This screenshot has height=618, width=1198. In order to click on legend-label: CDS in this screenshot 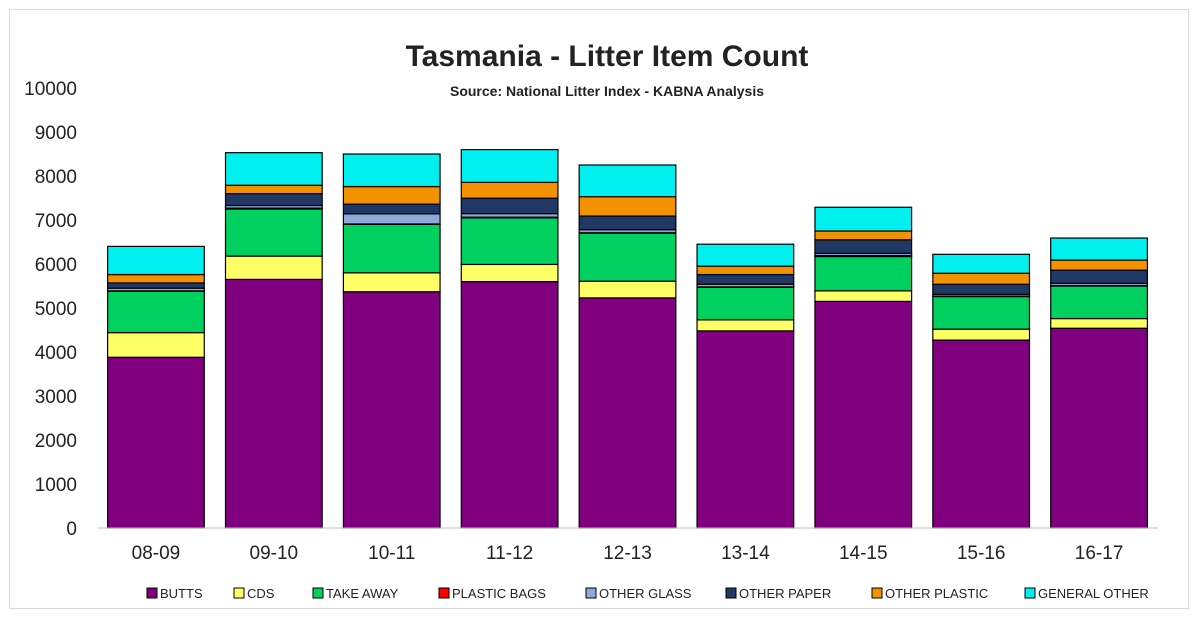, I will do `click(261, 593)`.